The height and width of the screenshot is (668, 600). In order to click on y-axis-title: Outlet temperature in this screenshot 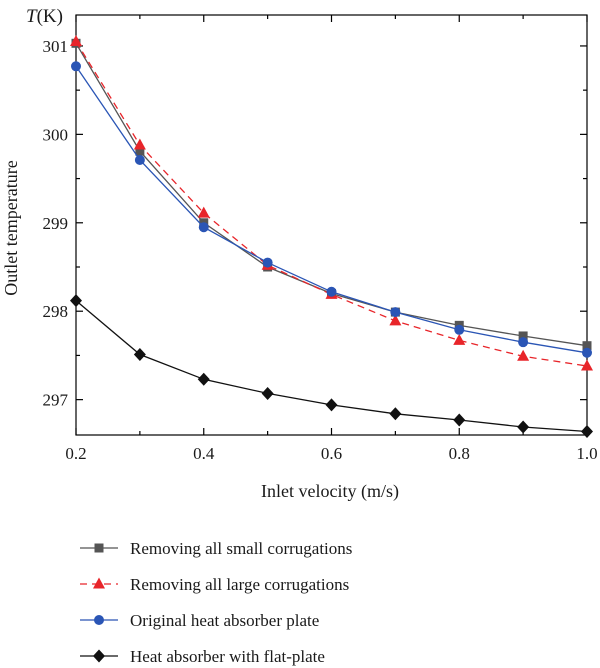, I will do `click(11, 227)`.